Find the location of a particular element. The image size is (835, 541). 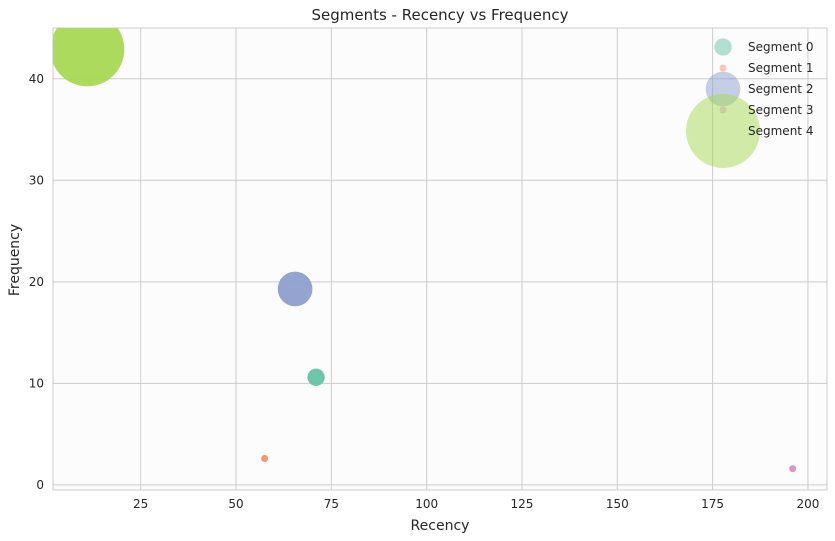

legend-label-segment-1: Segment 1 is located at coordinates (780, 68).